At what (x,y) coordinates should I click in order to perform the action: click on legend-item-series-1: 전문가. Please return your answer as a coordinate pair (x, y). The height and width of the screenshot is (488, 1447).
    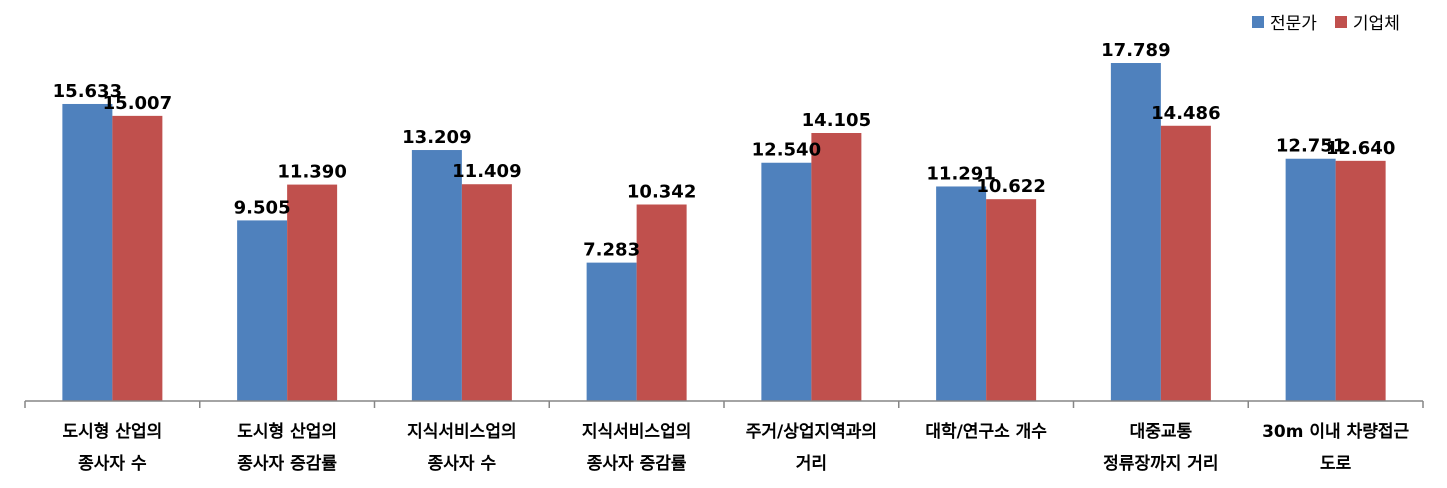
    Looking at the image, I should click on (1284, 21).